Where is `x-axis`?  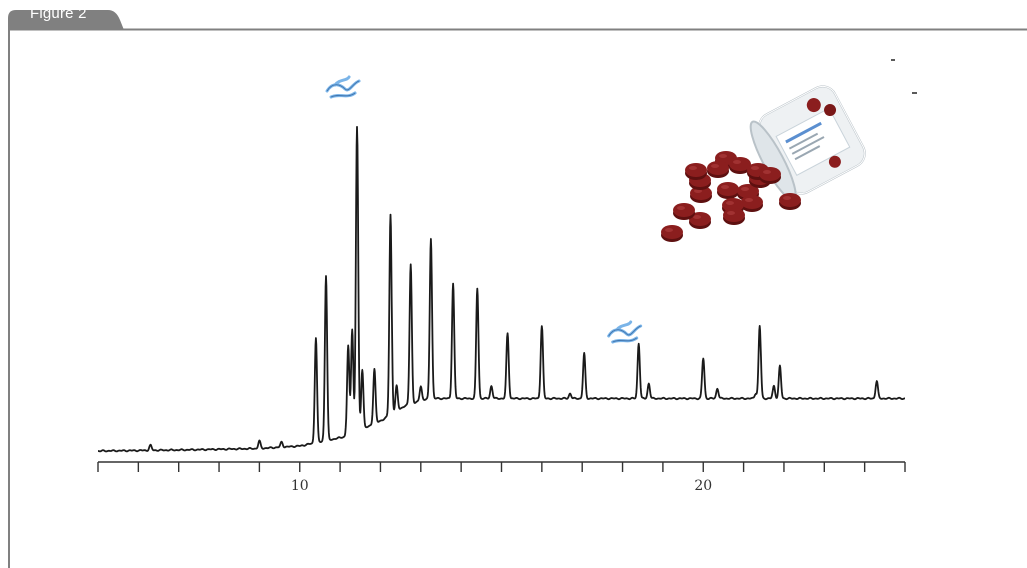 x-axis is located at coordinates (501, 466).